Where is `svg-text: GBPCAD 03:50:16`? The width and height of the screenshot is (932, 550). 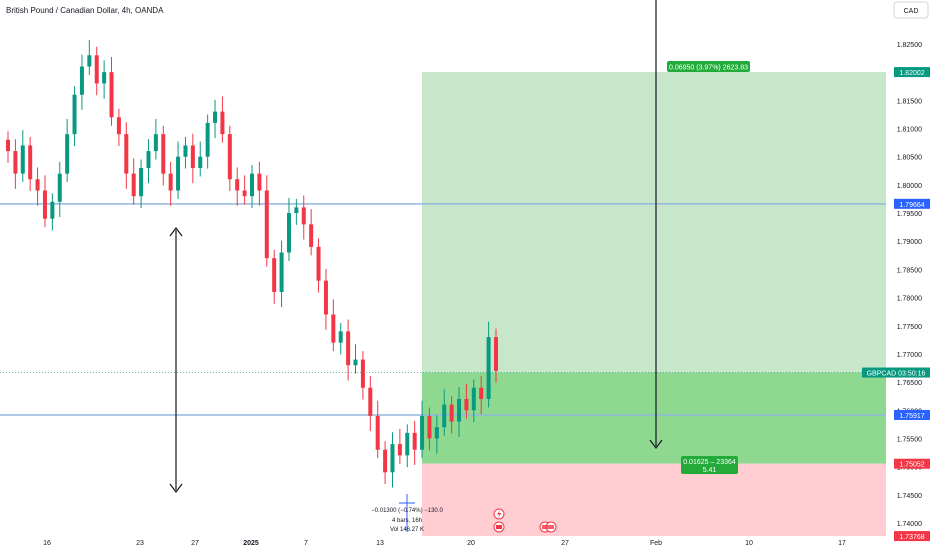
svg-text: GBPCAD 03:50:16 is located at coordinates (896, 374).